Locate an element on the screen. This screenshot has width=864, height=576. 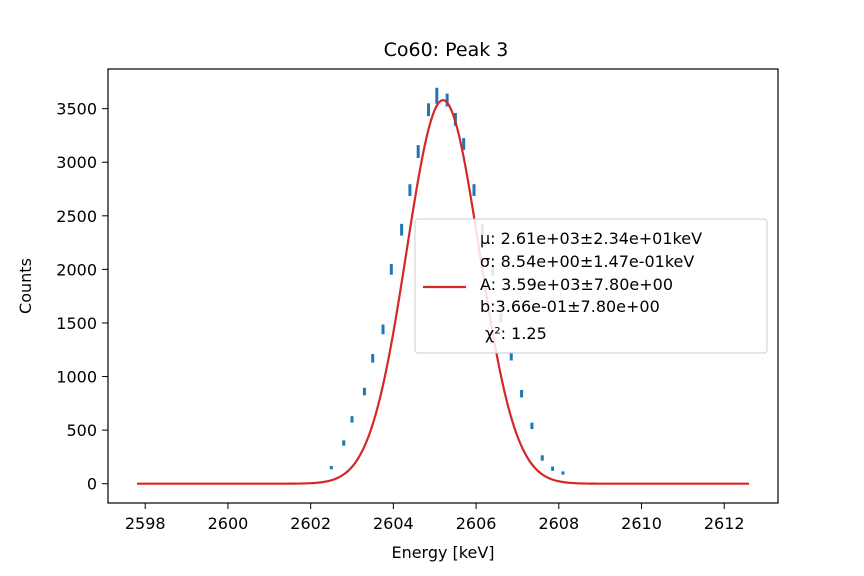
x-tick-label: 2610 is located at coordinates (641, 523).